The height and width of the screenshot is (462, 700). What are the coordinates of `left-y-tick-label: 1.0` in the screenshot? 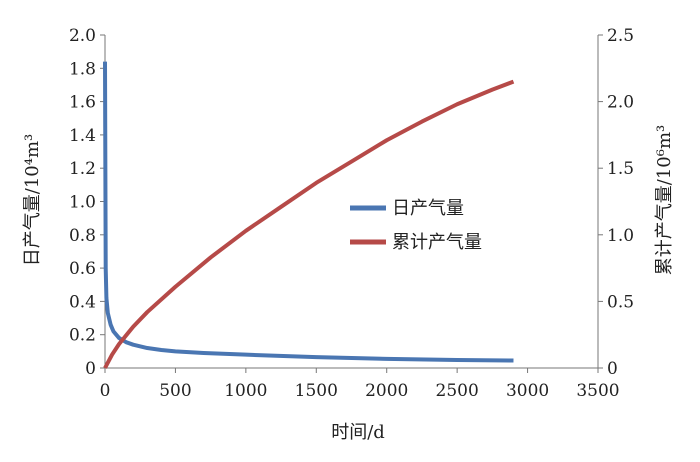 It's located at (82, 203).